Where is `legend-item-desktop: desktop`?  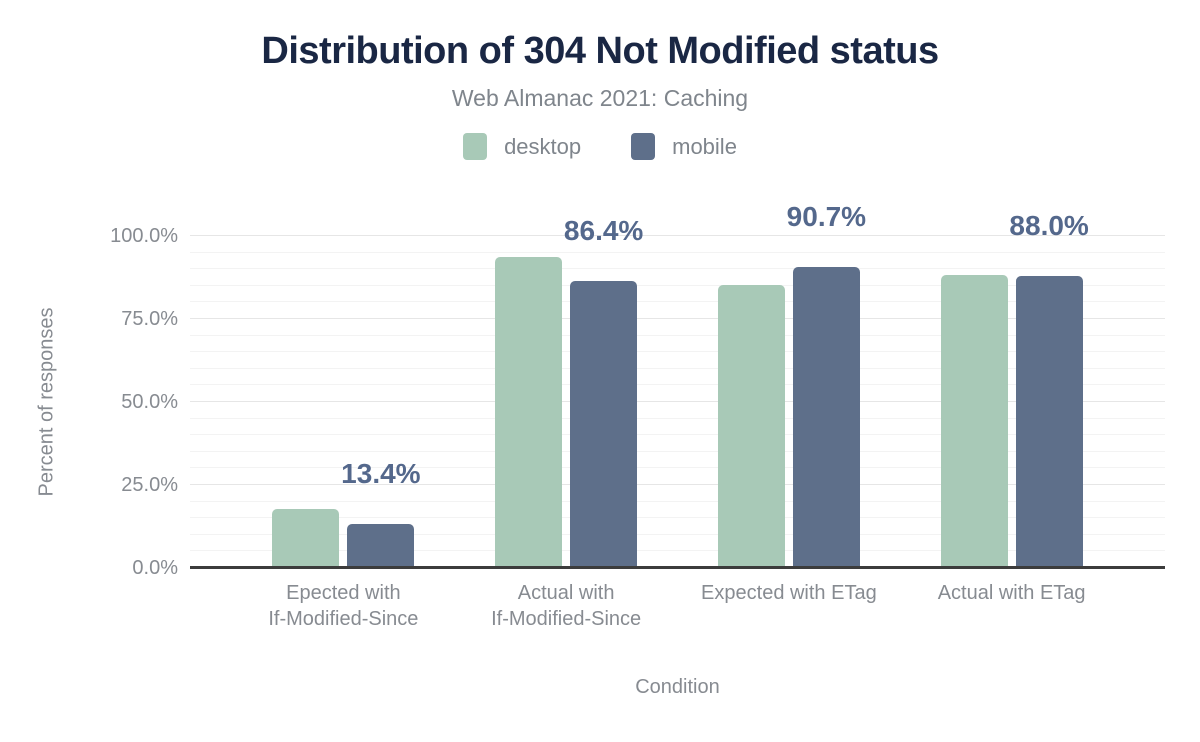 legend-item-desktop: desktop is located at coordinates (522, 146).